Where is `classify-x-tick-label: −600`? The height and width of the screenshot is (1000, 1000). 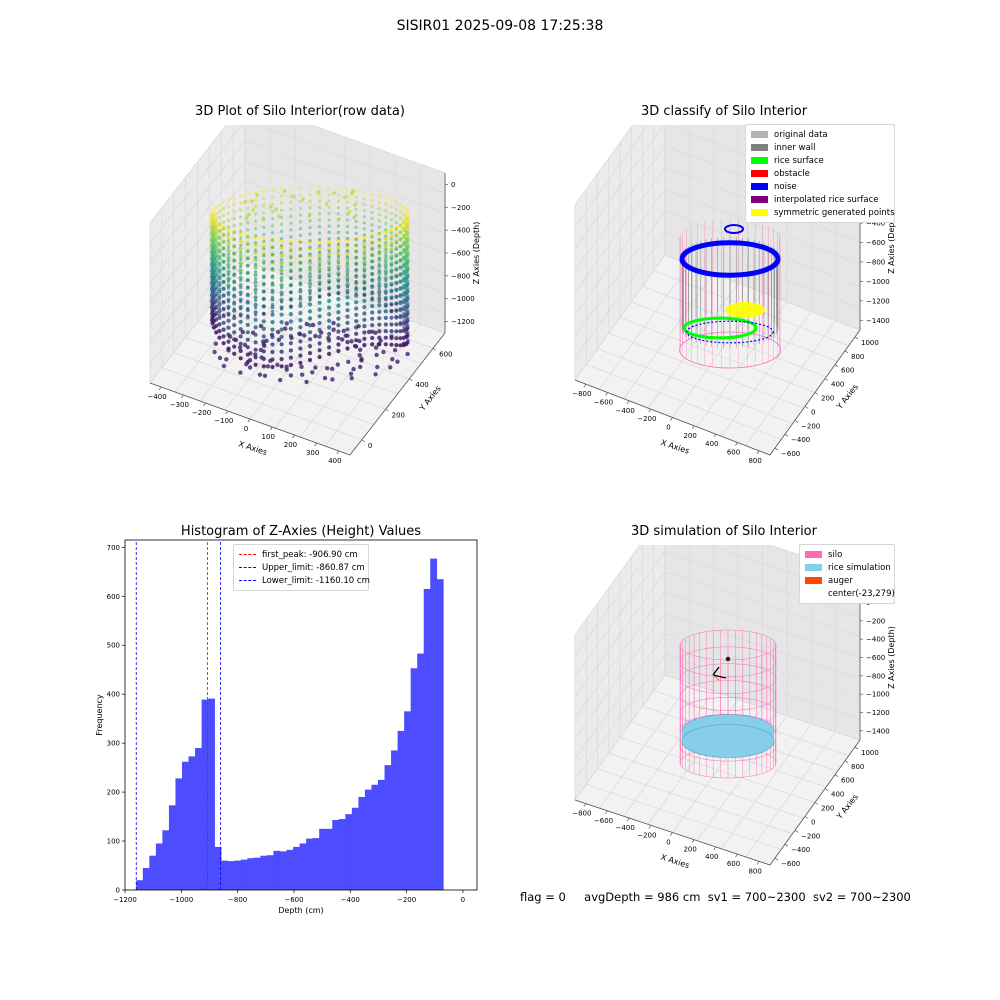
classify-x-tick-label: −600 is located at coordinates (603, 403).